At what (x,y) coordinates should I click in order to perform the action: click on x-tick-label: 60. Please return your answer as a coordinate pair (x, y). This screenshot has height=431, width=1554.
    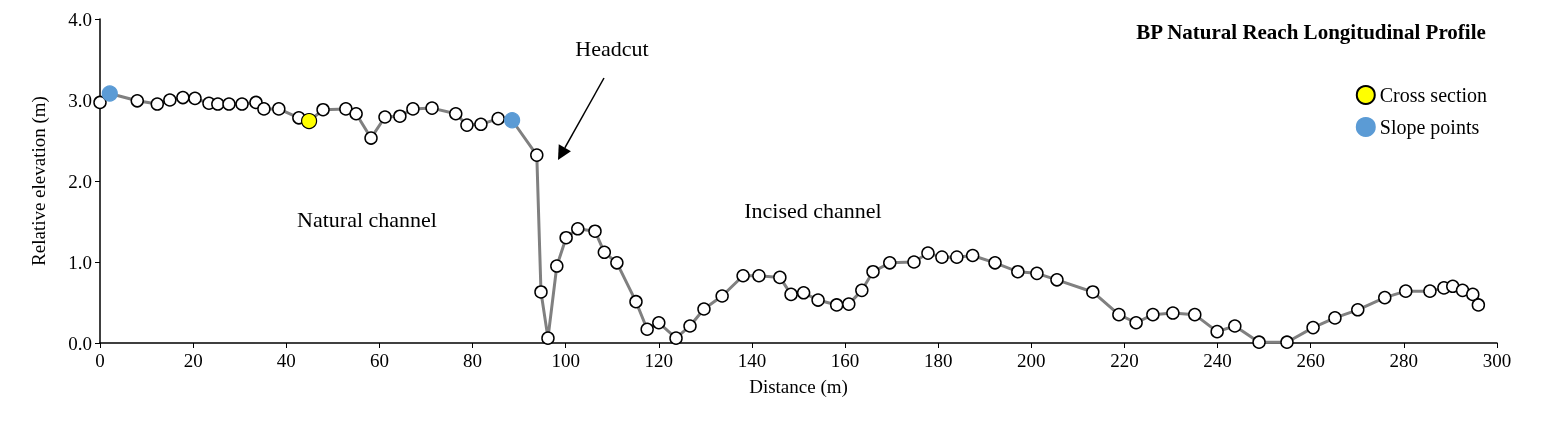
    Looking at the image, I should click on (379, 360).